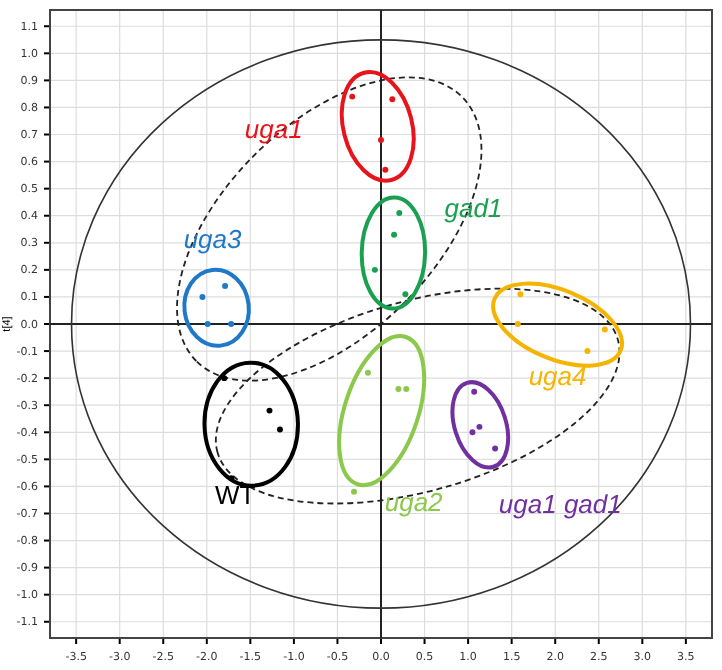 The width and height of the screenshot is (722, 670). What do you see at coordinates (213, 238) in the screenshot?
I see `series-label: uga3` at bounding box center [213, 238].